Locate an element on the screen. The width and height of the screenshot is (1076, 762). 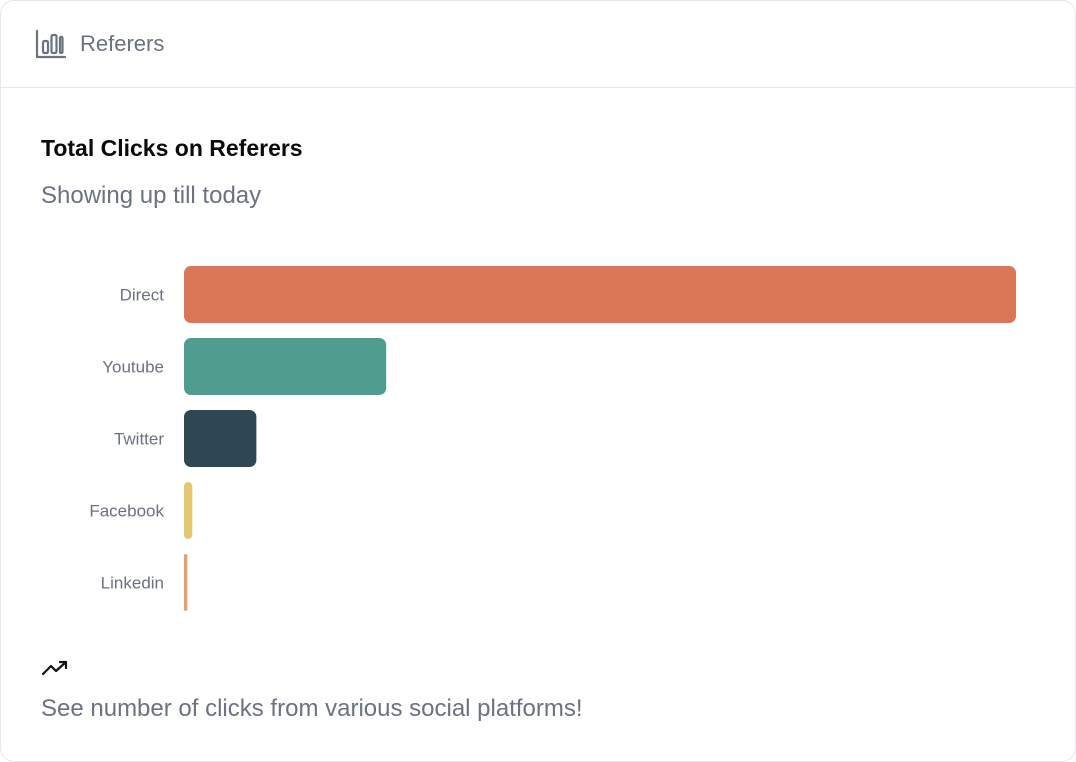
chart-title: Total Clicks on Referers is located at coordinates (172, 148).